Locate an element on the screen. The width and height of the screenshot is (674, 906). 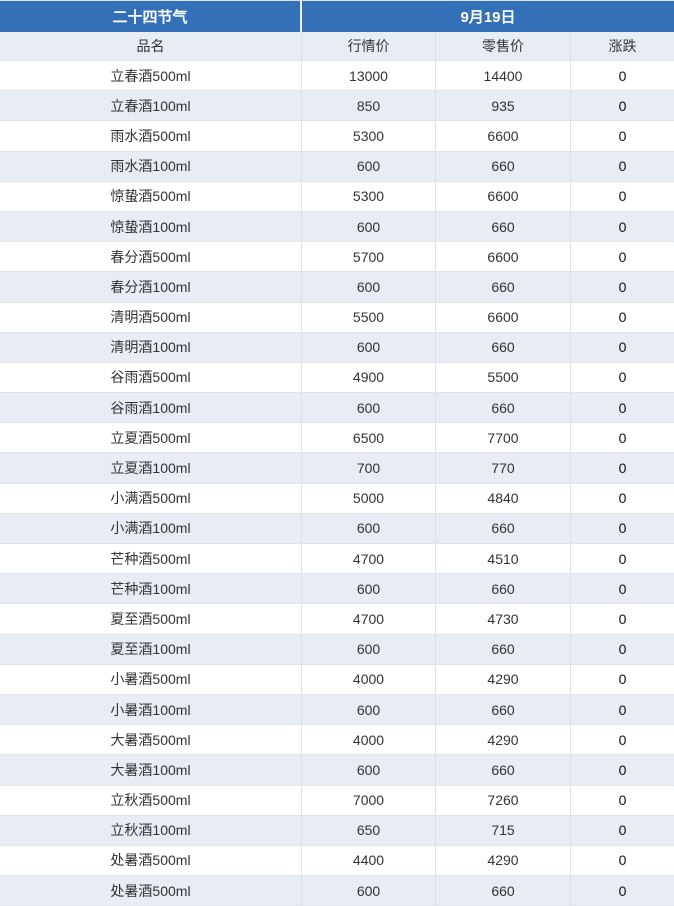
market-price-cell: 5300 is located at coordinates (369, 196).